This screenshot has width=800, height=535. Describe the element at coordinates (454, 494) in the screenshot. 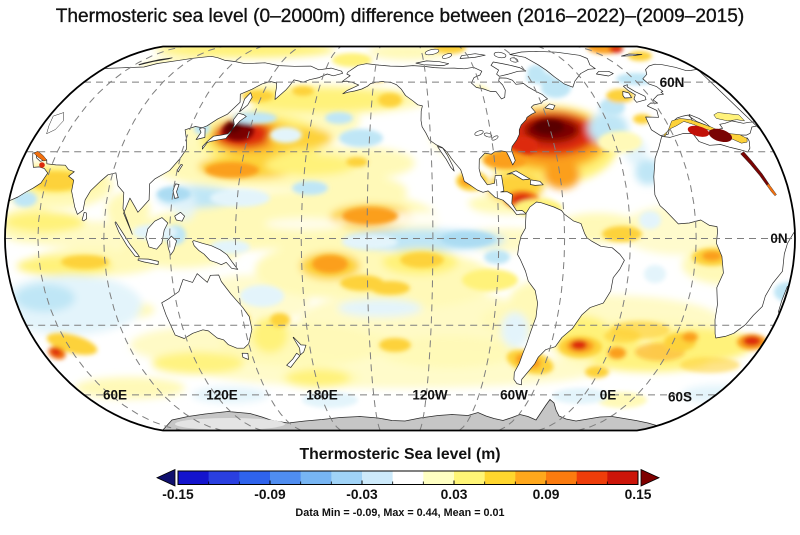

I see `svg-text: 0.03` at that location.